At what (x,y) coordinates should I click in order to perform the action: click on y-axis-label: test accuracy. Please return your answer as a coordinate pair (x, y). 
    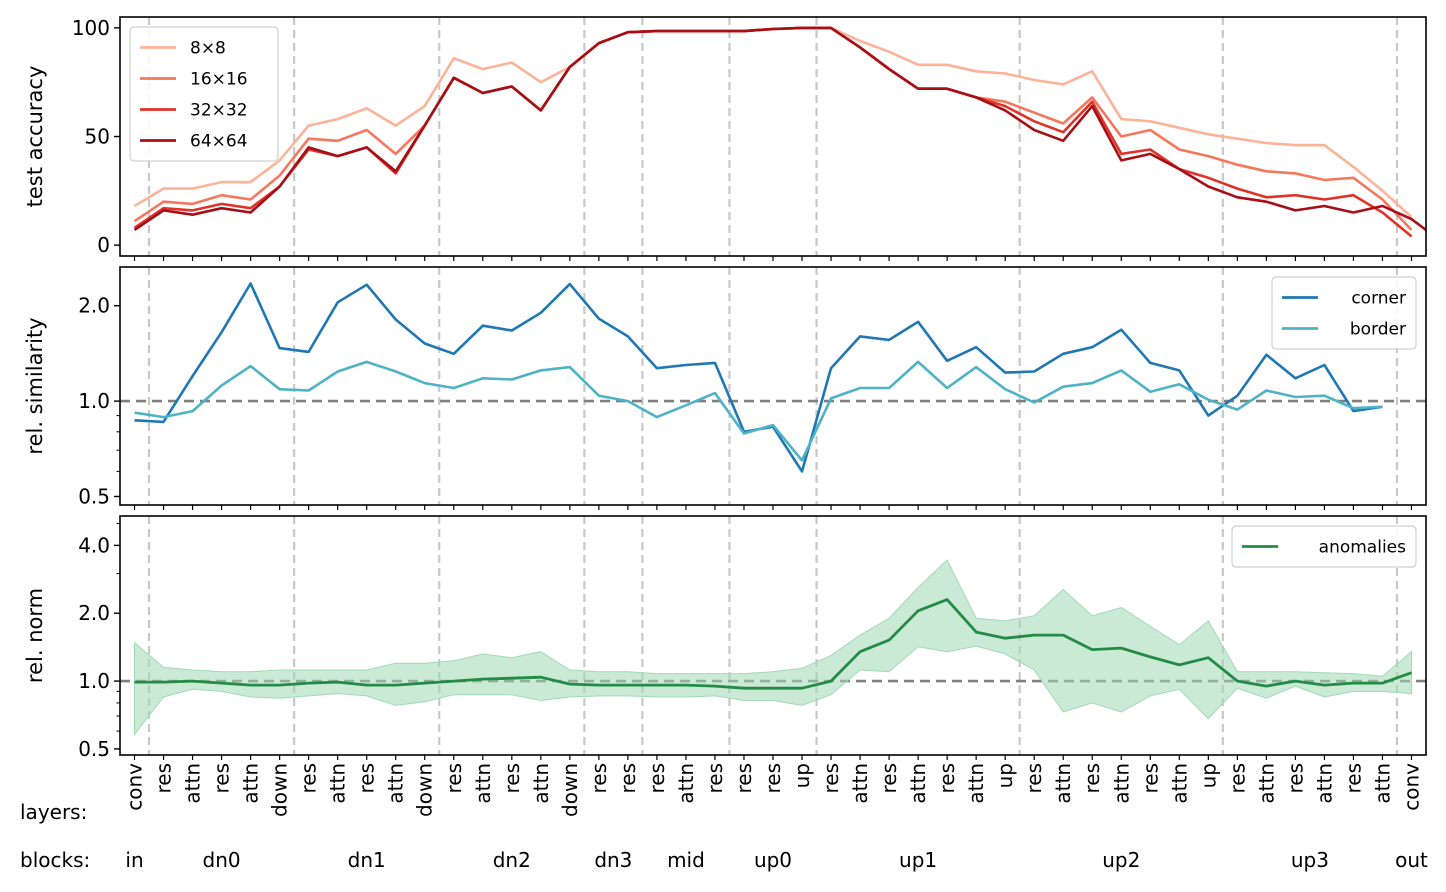
    Looking at the image, I should click on (35, 137).